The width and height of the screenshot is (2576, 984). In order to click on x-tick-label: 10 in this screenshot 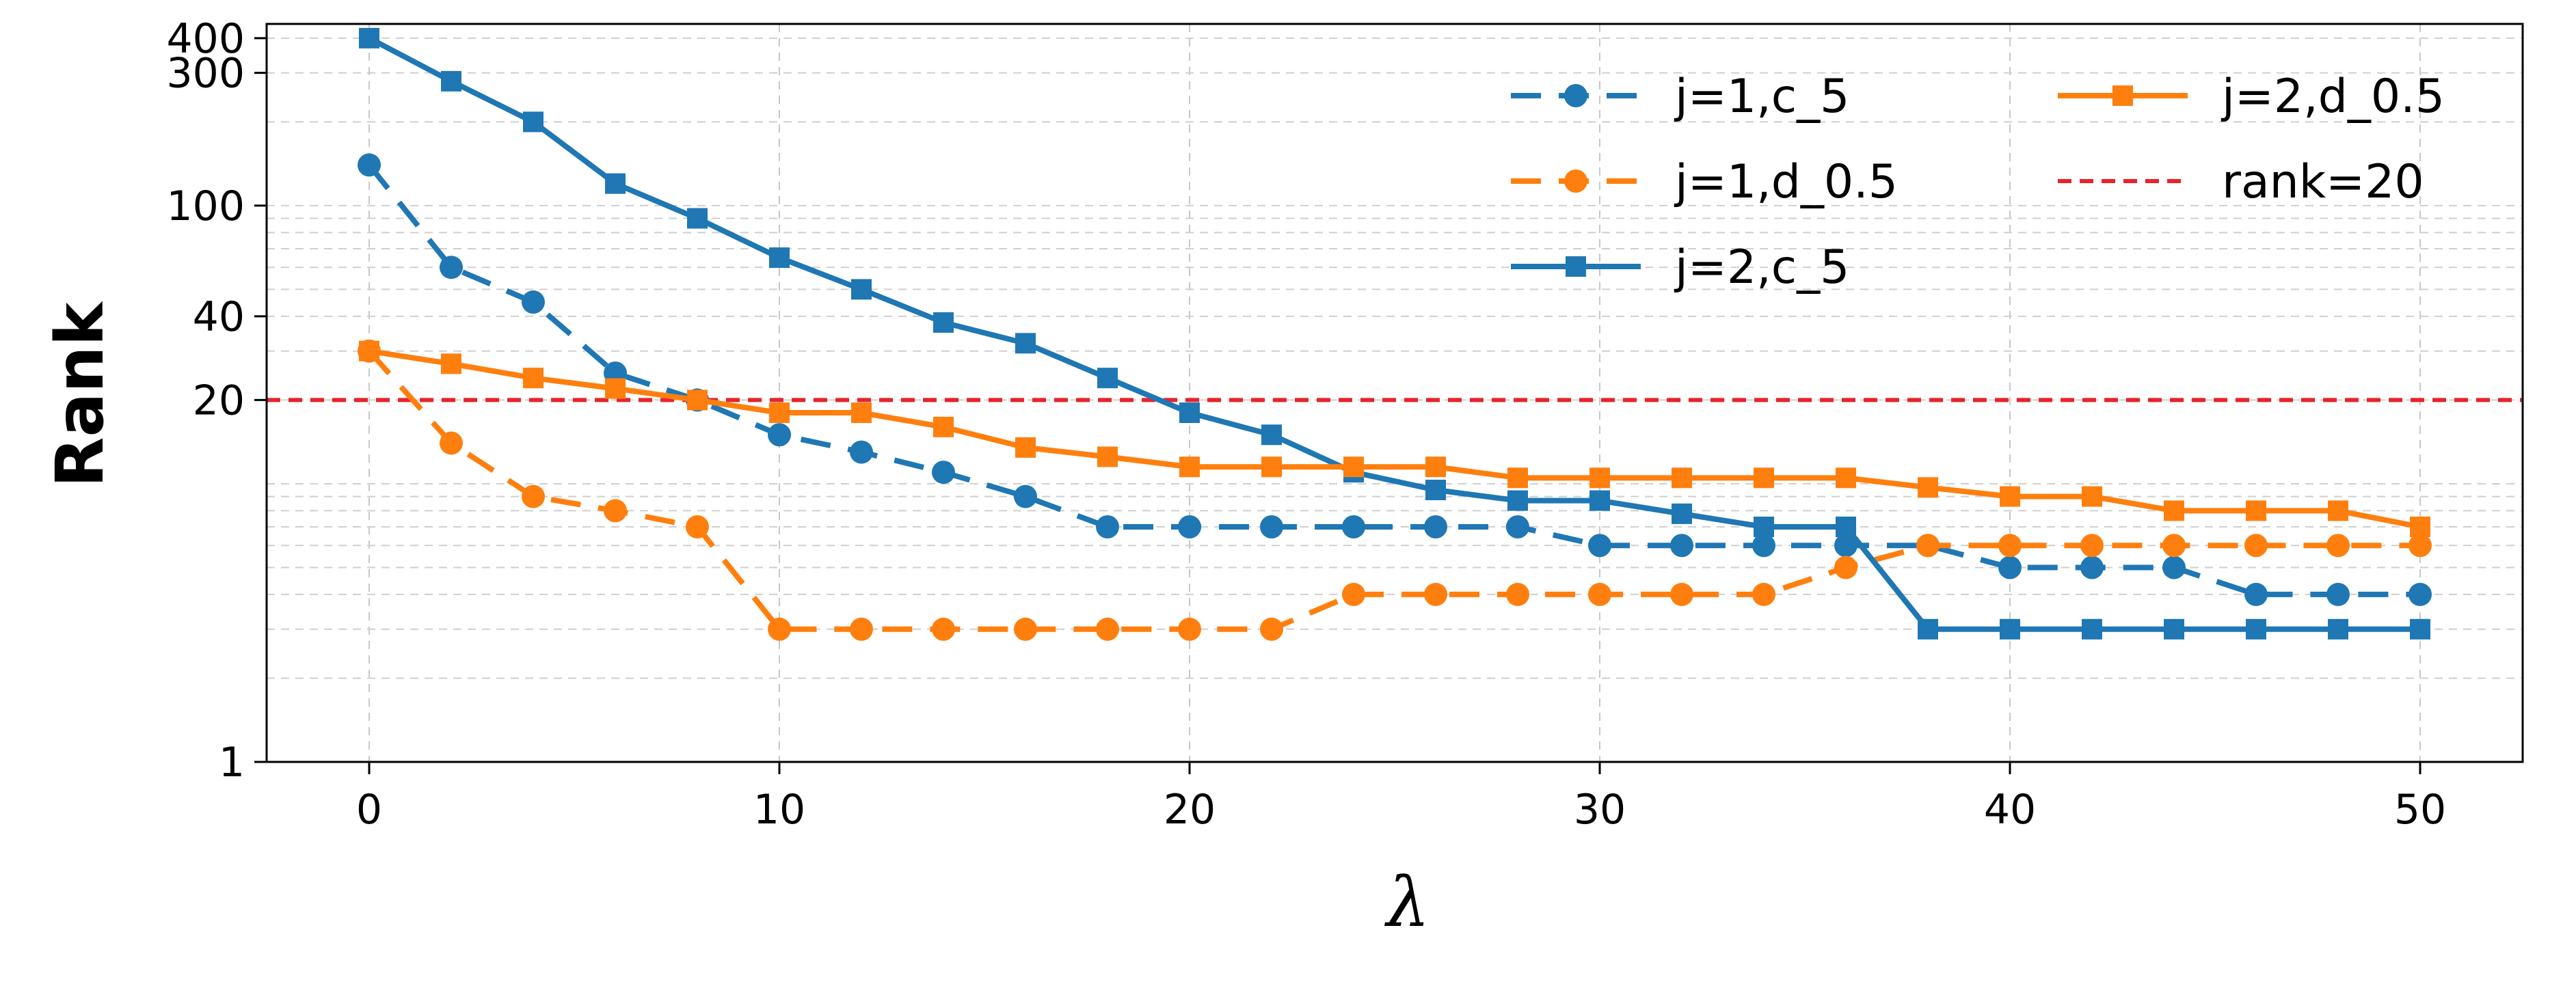, I will do `click(779, 810)`.